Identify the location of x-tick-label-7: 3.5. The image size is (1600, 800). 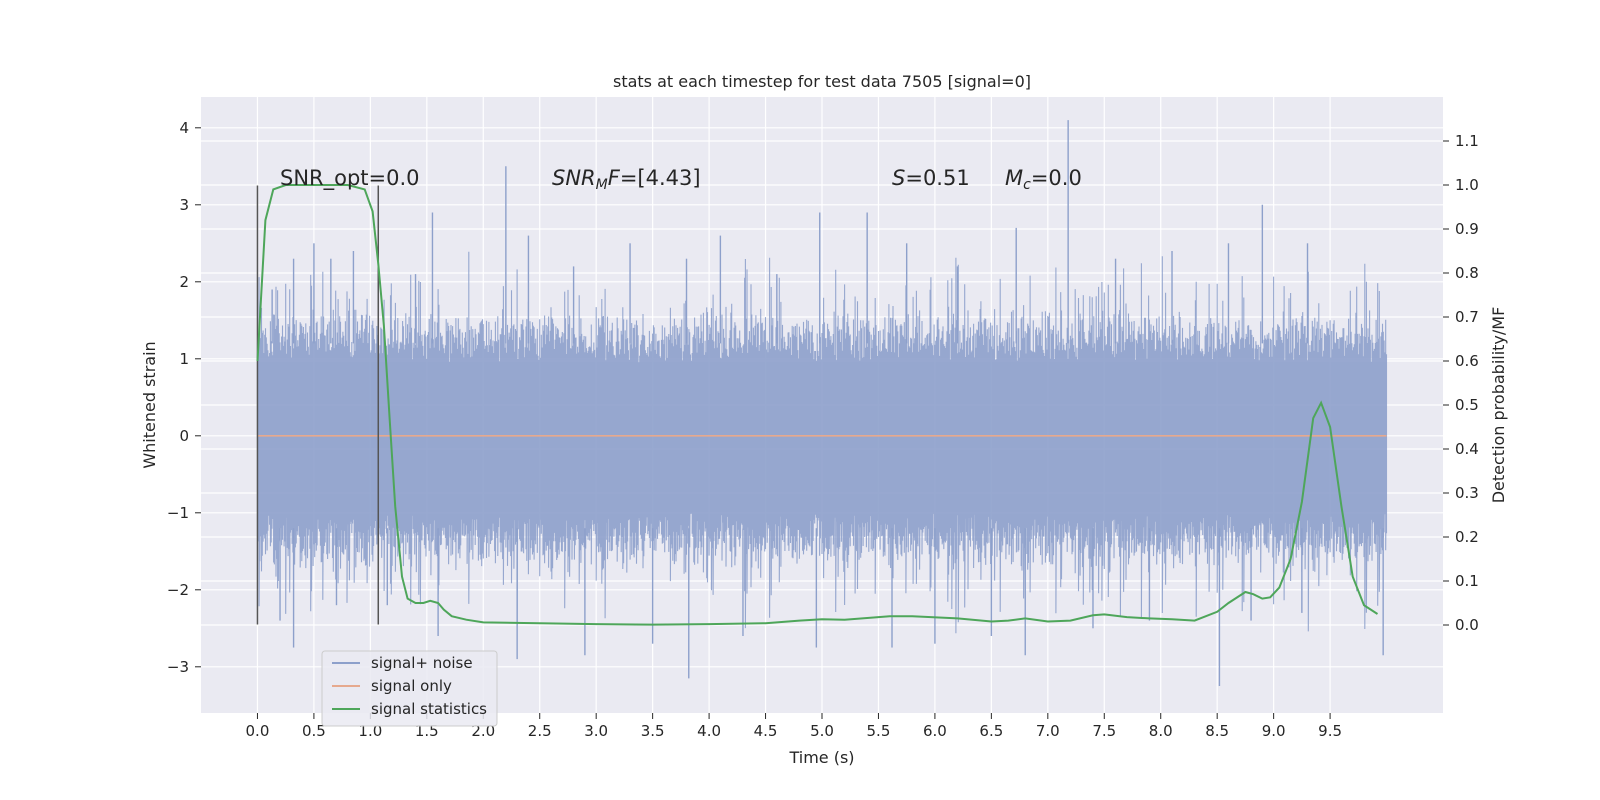
(653, 731).